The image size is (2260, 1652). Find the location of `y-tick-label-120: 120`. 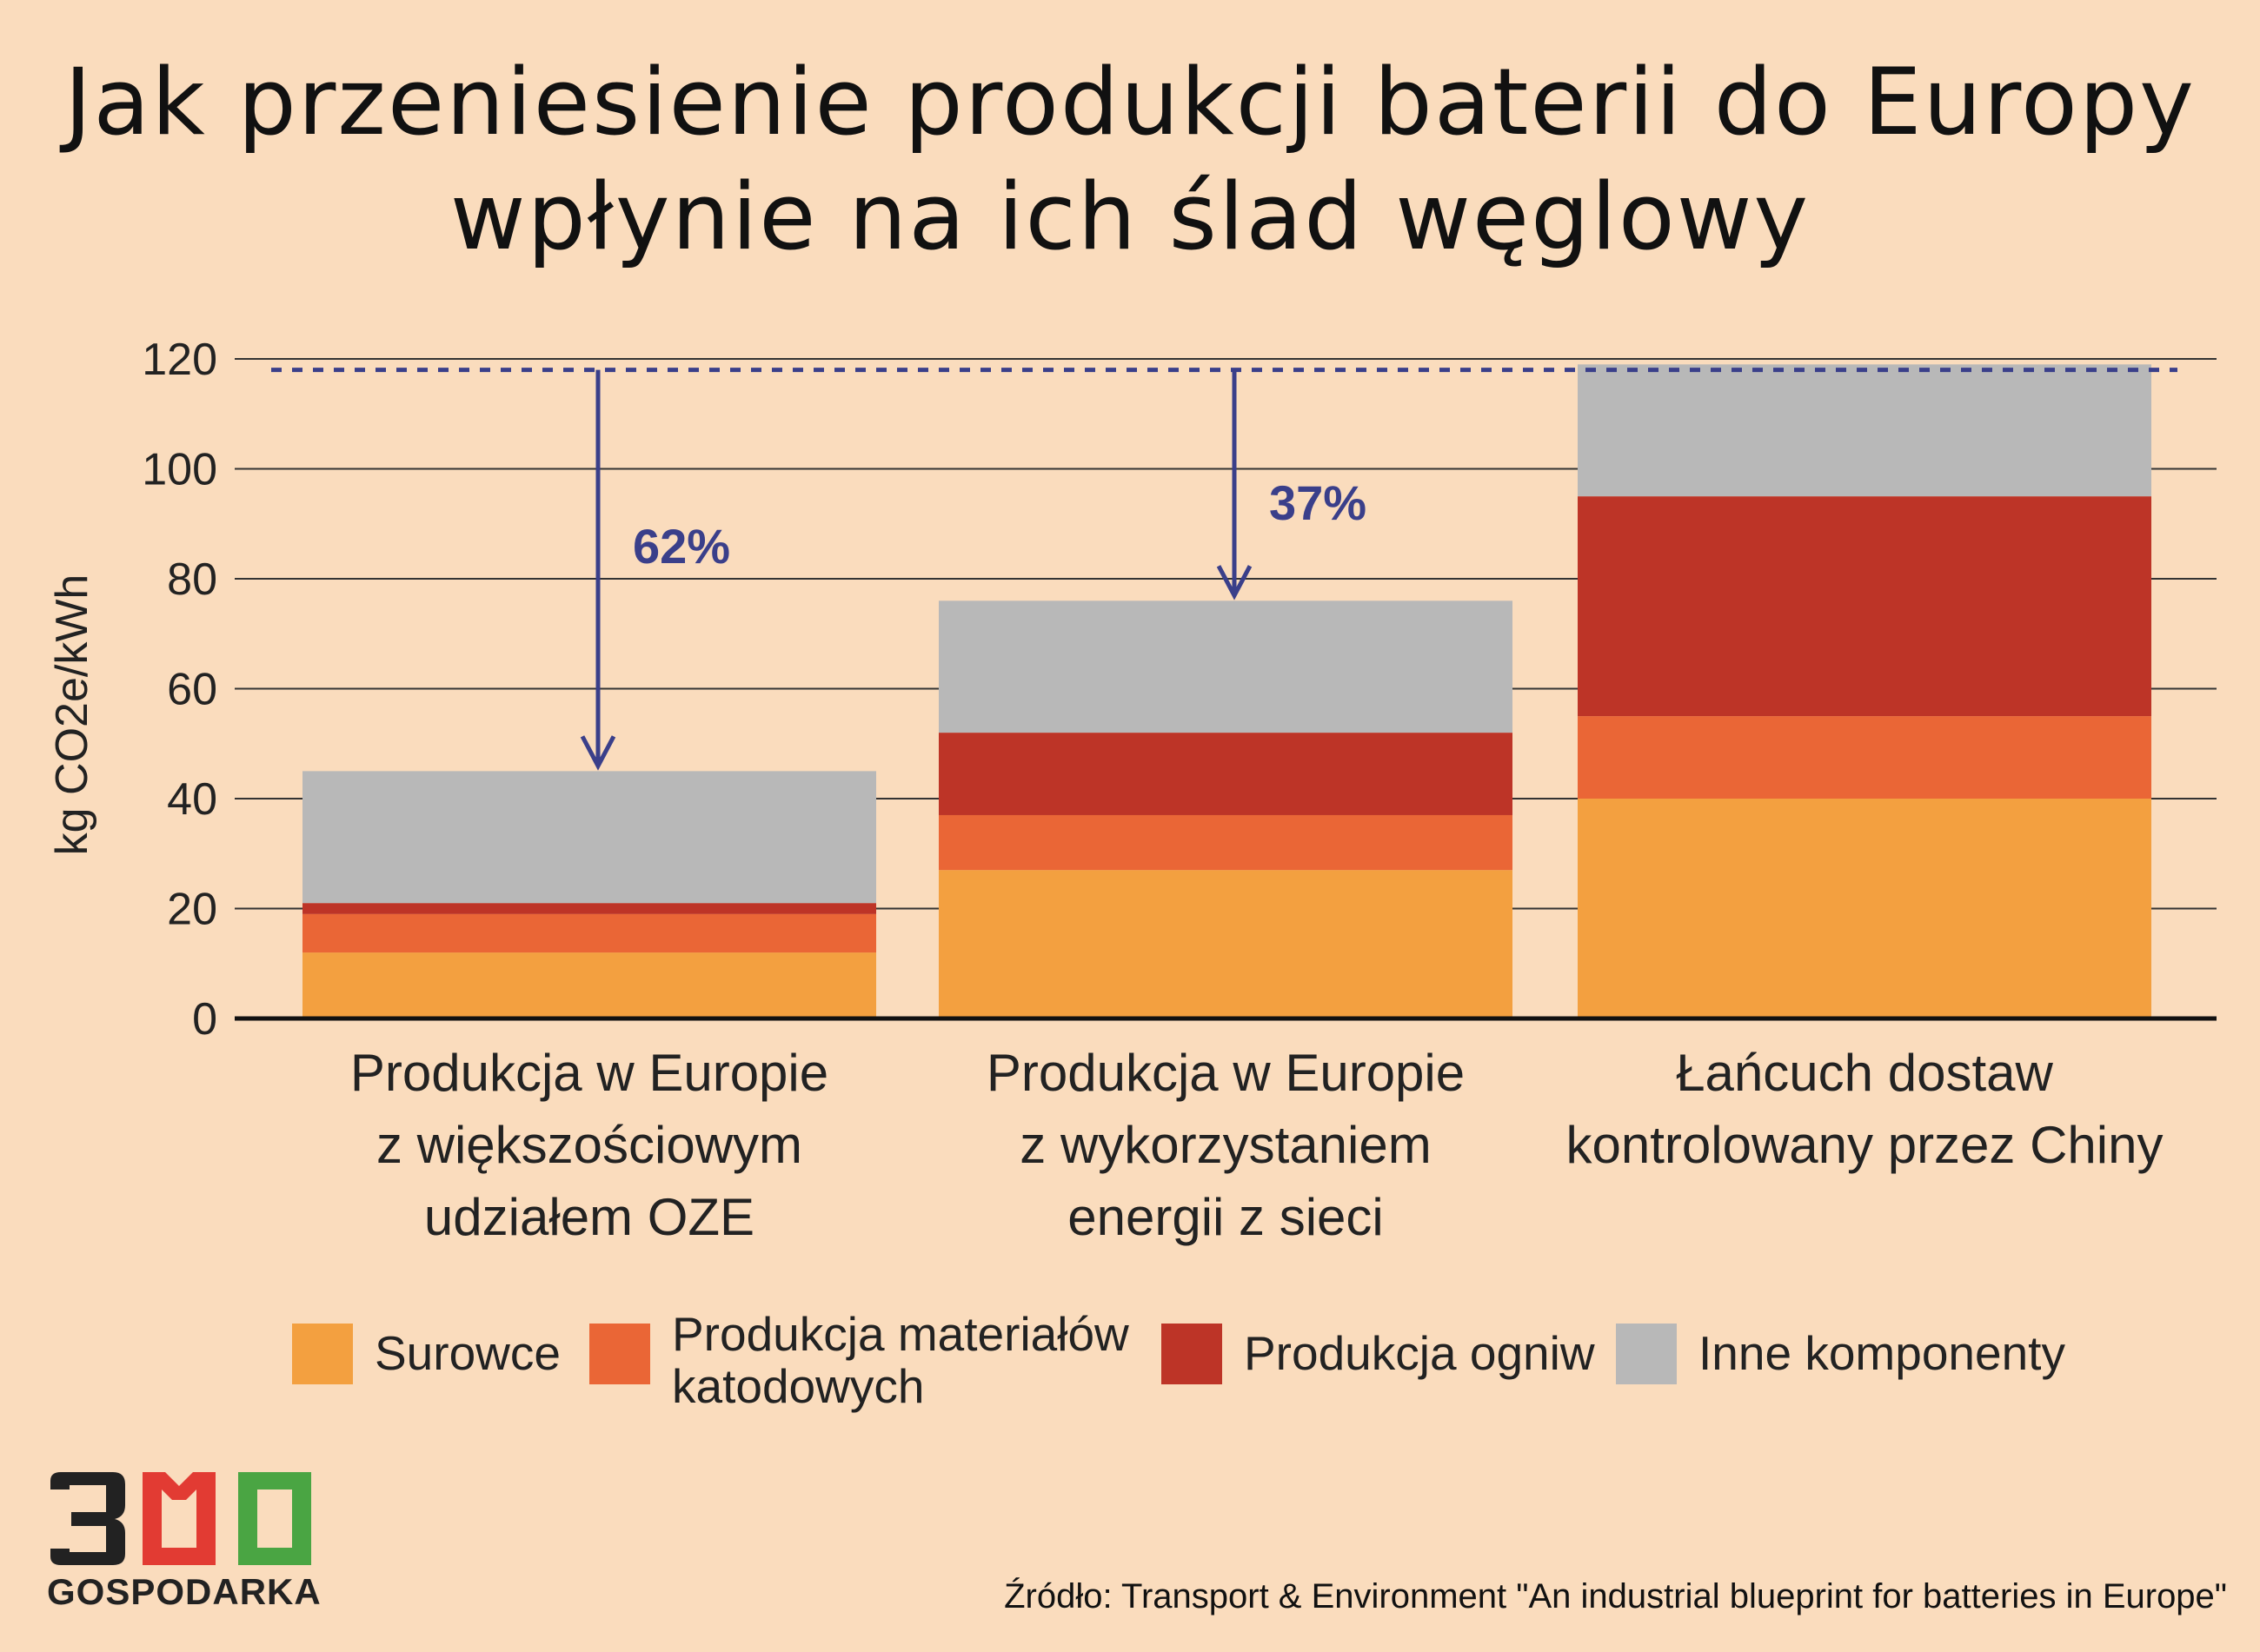

y-tick-label-120: 120 is located at coordinates (179, 360).